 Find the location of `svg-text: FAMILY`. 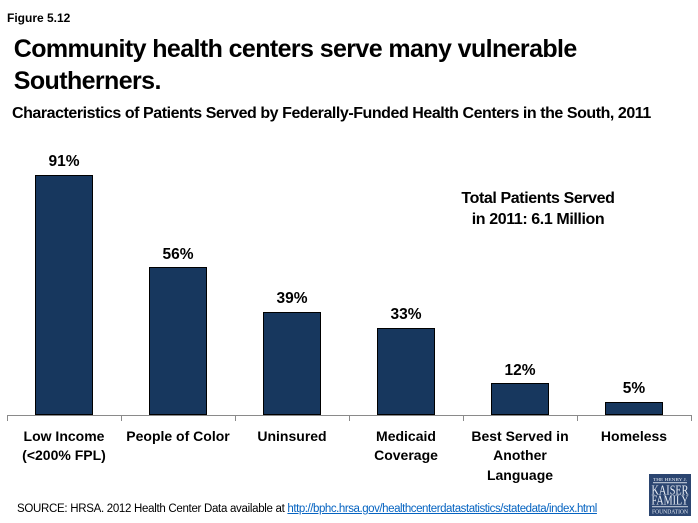

svg-text: FAMILY is located at coordinates (670, 499).